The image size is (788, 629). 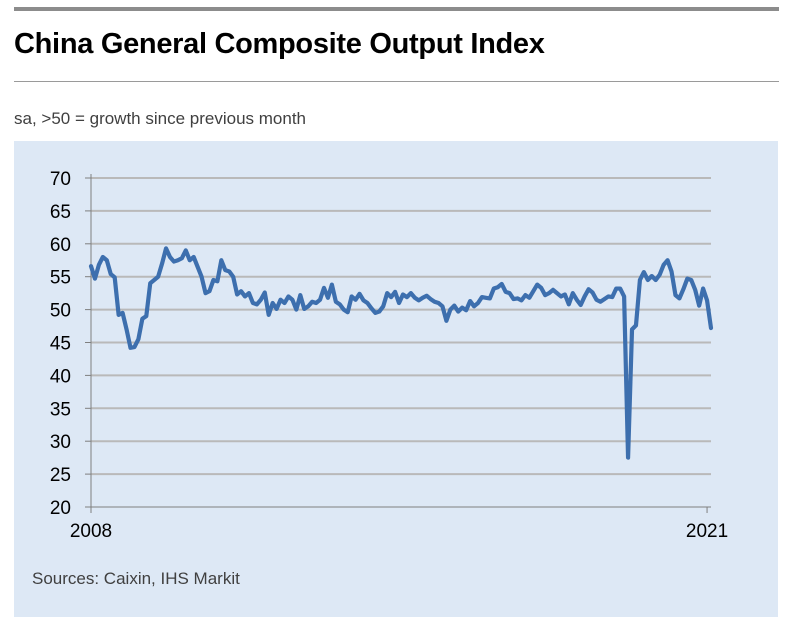 What do you see at coordinates (60, 311) in the screenshot?
I see `y-tick-label: 50` at bounding box center [60, 311].